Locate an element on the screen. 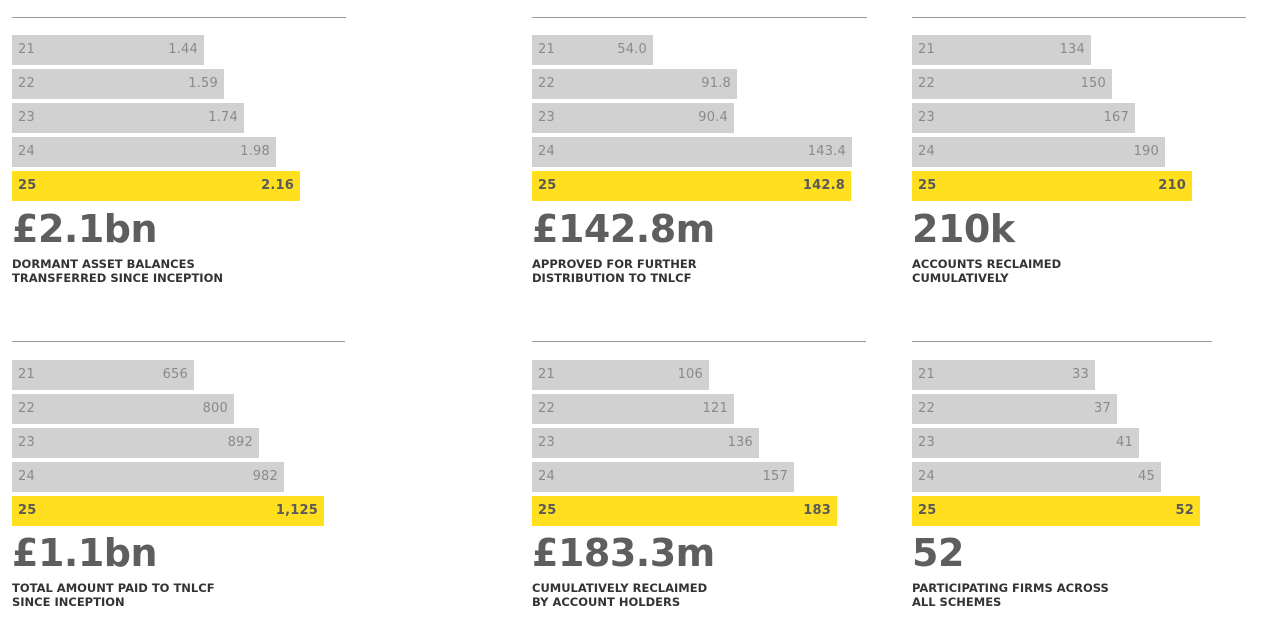 The height and width of the screenshot is (636, 1264). bar-value-label: 52 is located at coordinates (1184, 510).